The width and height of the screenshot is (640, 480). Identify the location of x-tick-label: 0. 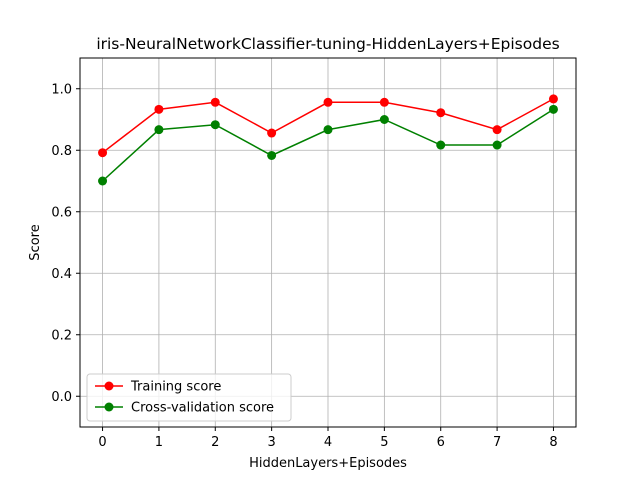
(102, 442).